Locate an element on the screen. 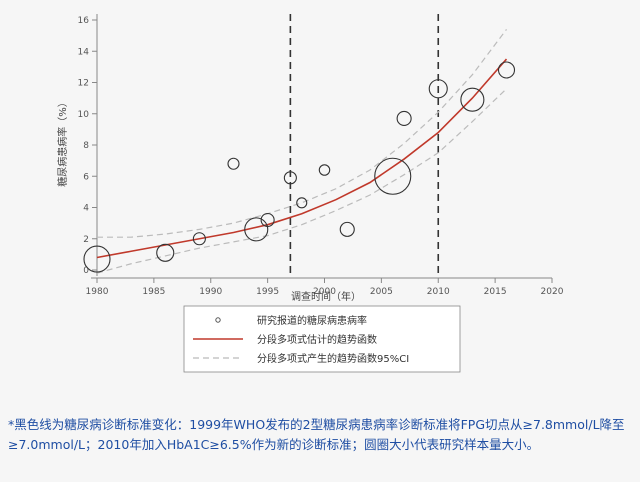  x-tick-label: 1980 is located at coordinates (97, 292).